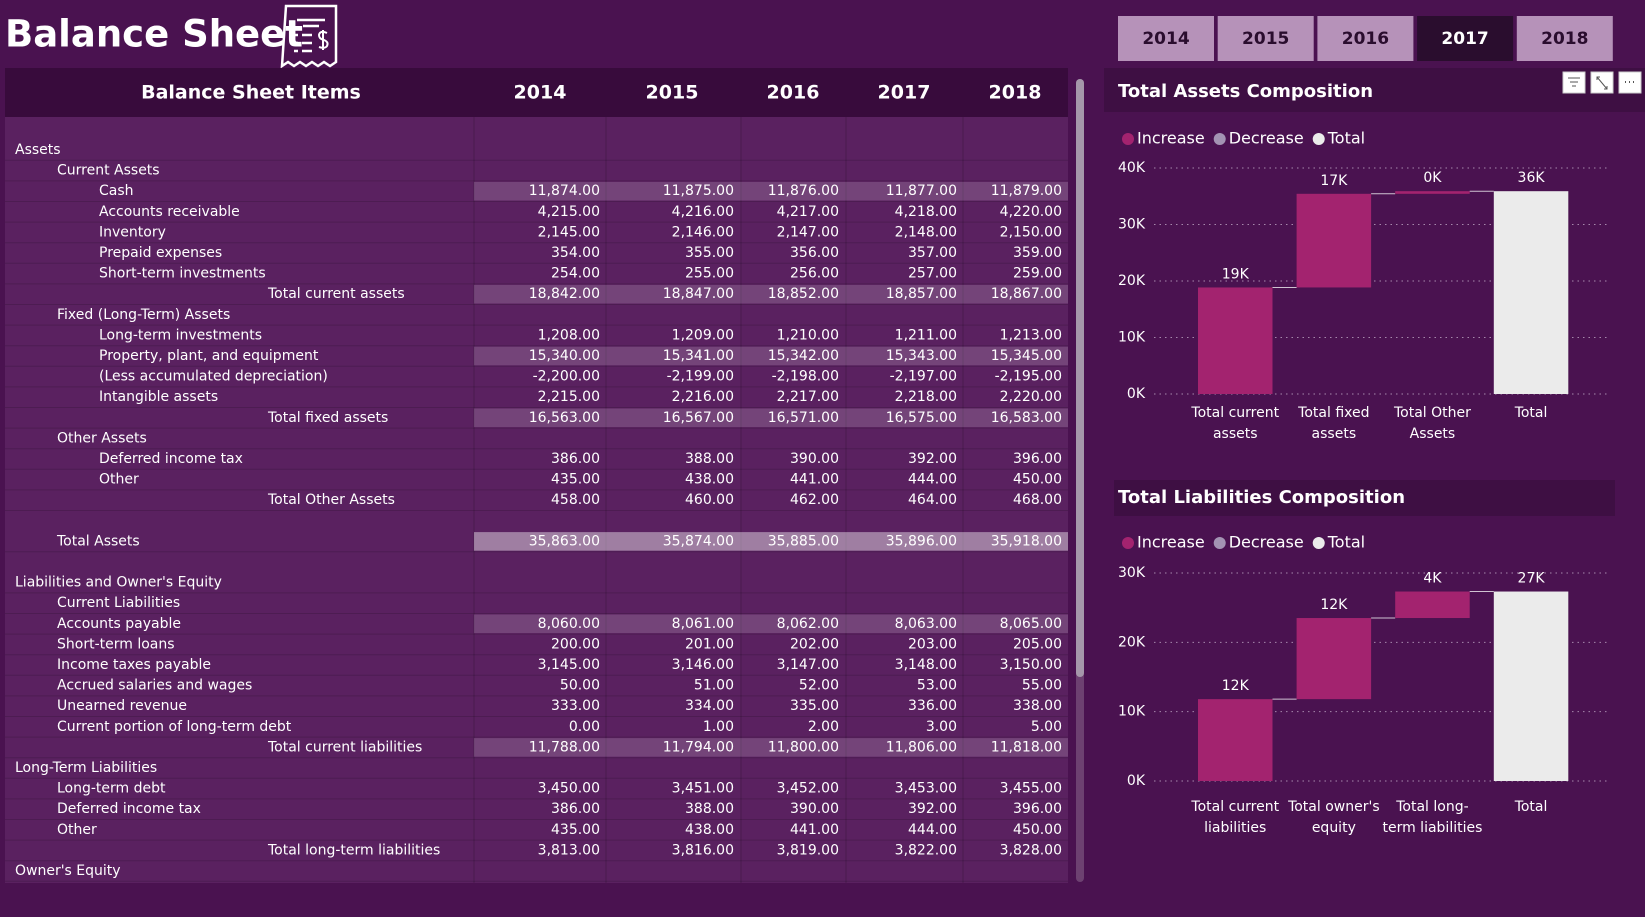  Describe the element at coordinates (119, 480) in the screenshot. I see `row-label: Other` at that location.